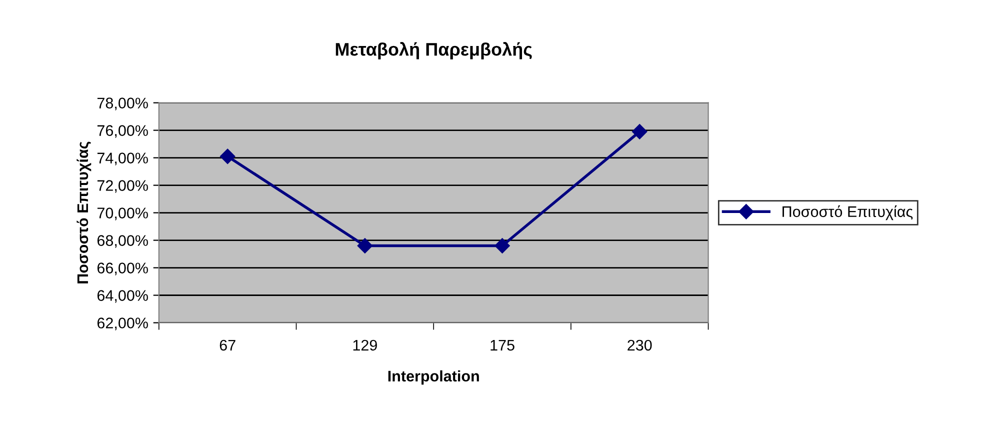 This screenshot has height=423, width=981. What do you see at coordinates (228, 345) in the screenshot?
I see `x-tick-label: 67` at bounding box center [228, 345].